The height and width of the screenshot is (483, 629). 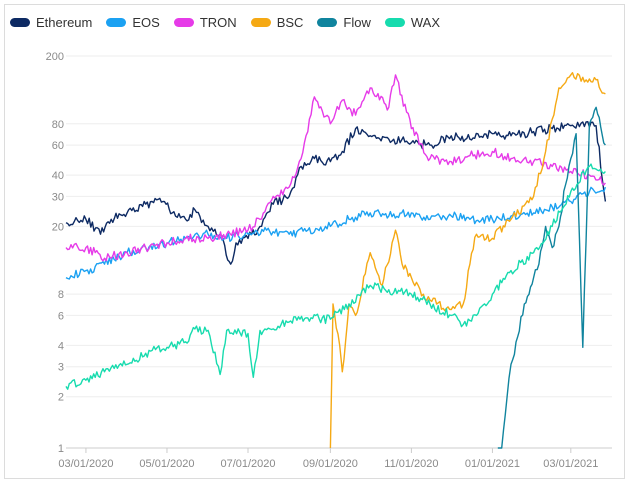 I want to click on x-tick-label: 11/01/2020, so click(x=411, y=464).